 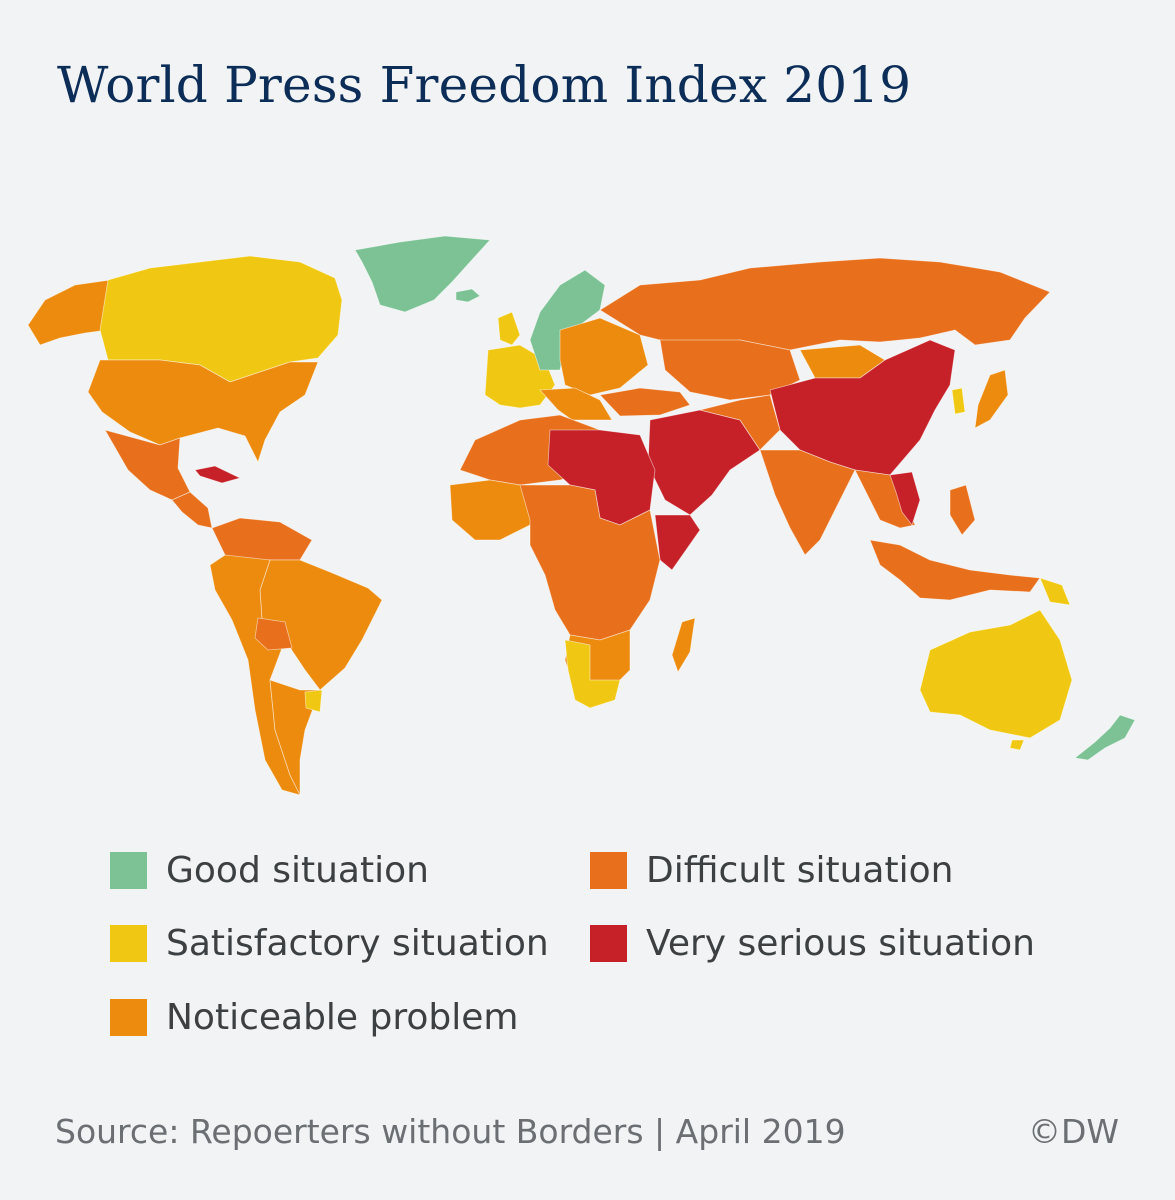 I want to click on legend-item-very-serious: Very serious situation, so click(x=812, y=943).